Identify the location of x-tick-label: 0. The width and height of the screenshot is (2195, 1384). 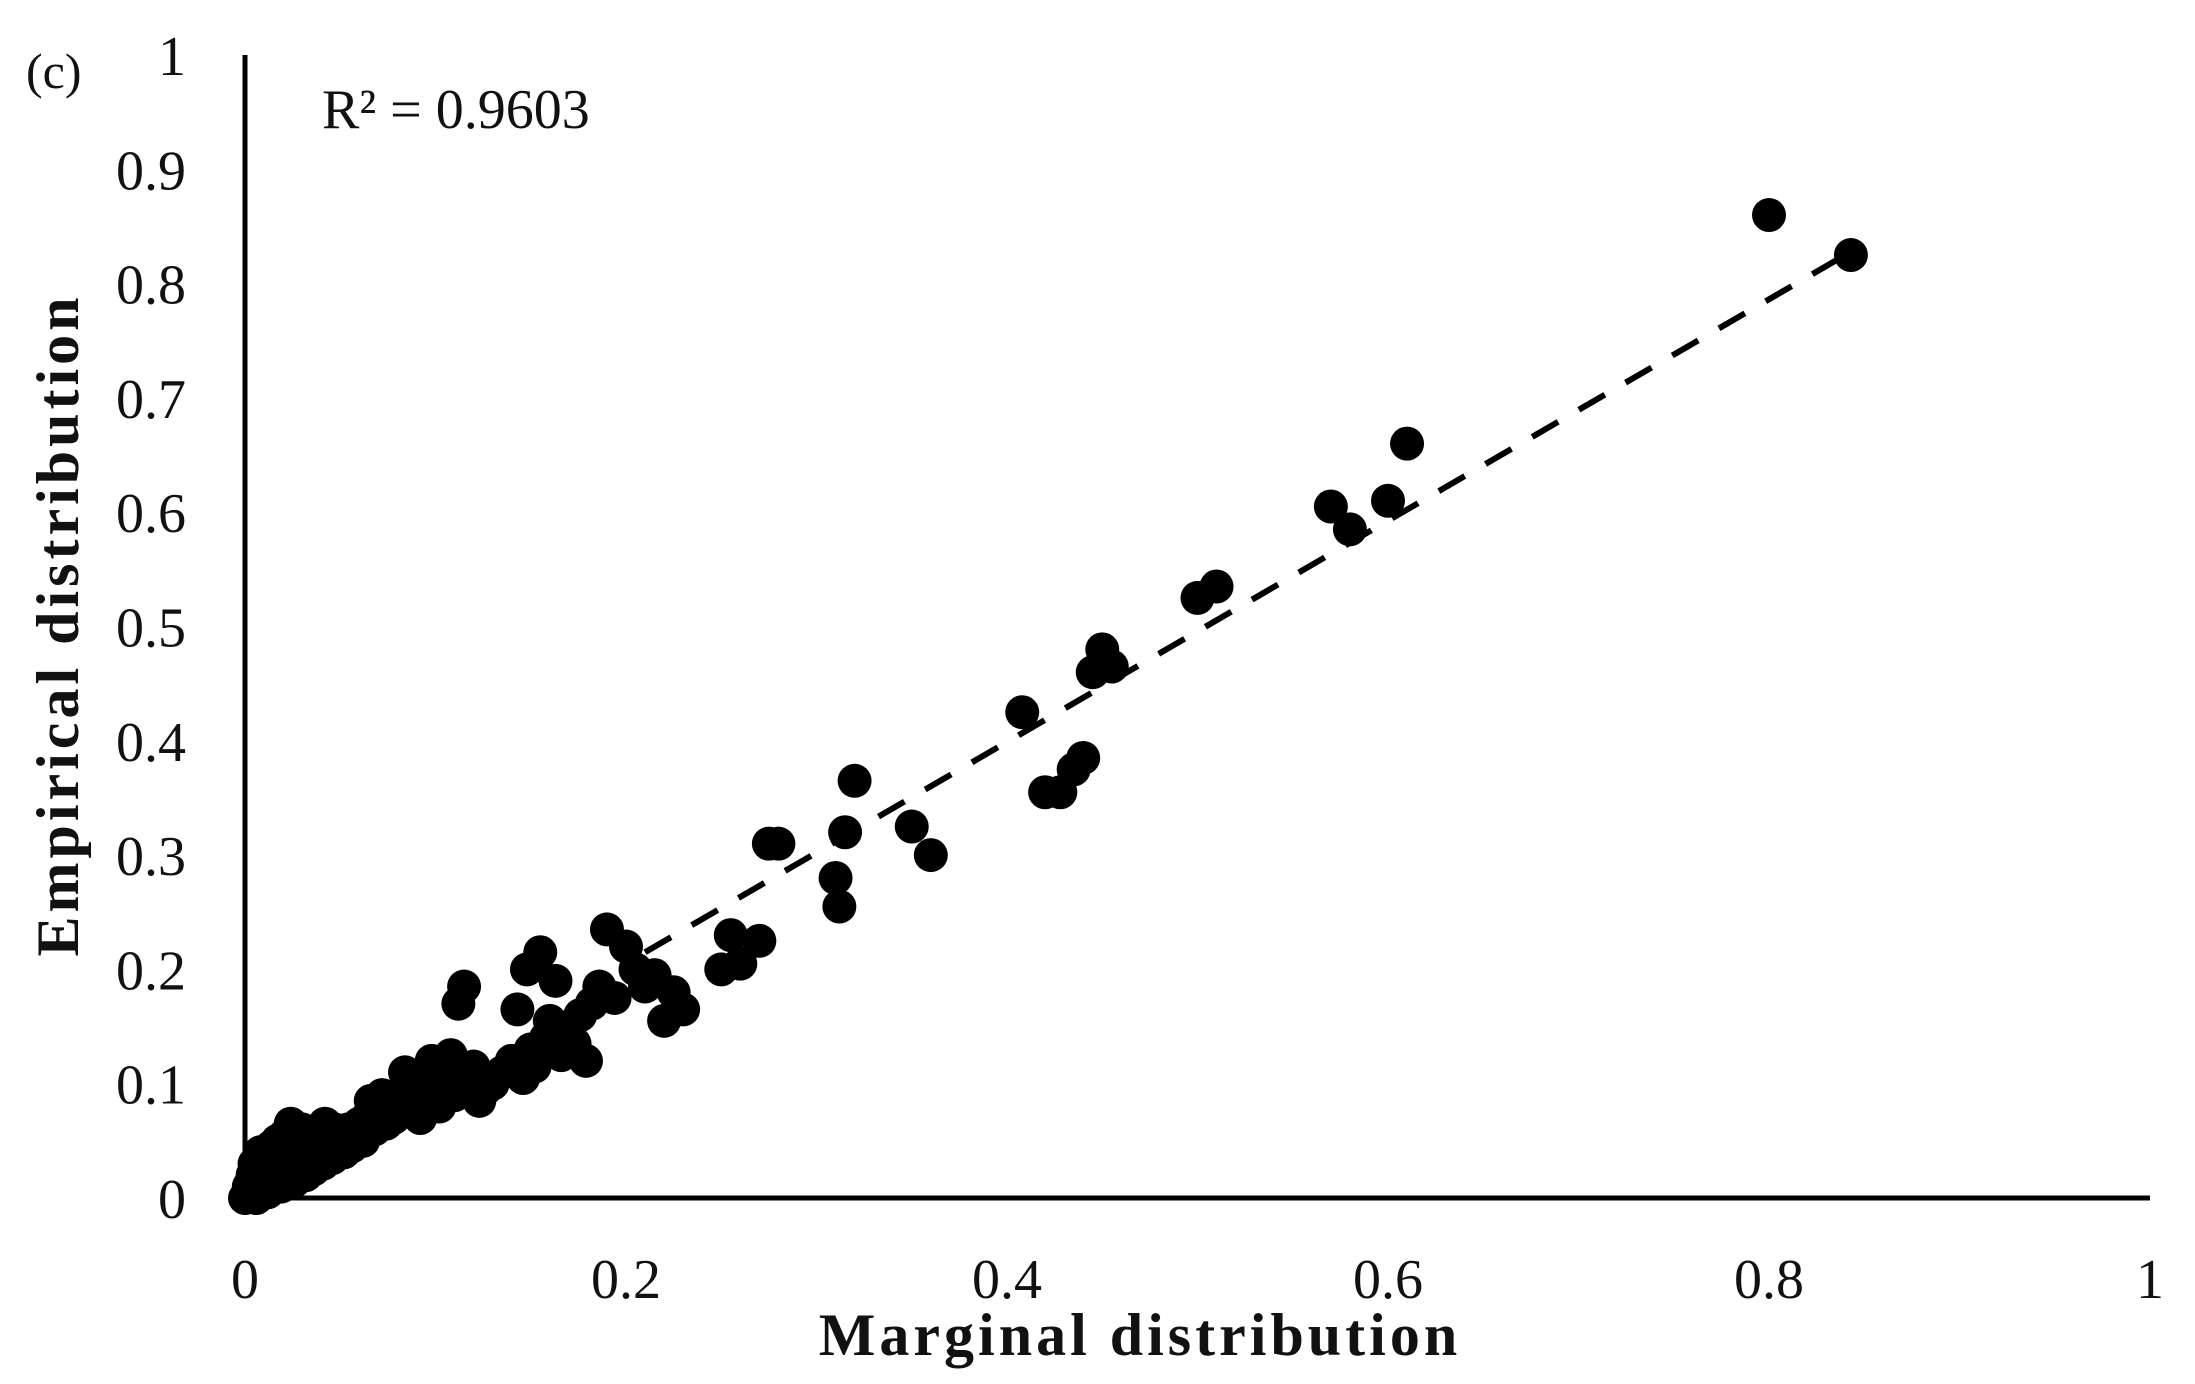
(245, 1280).